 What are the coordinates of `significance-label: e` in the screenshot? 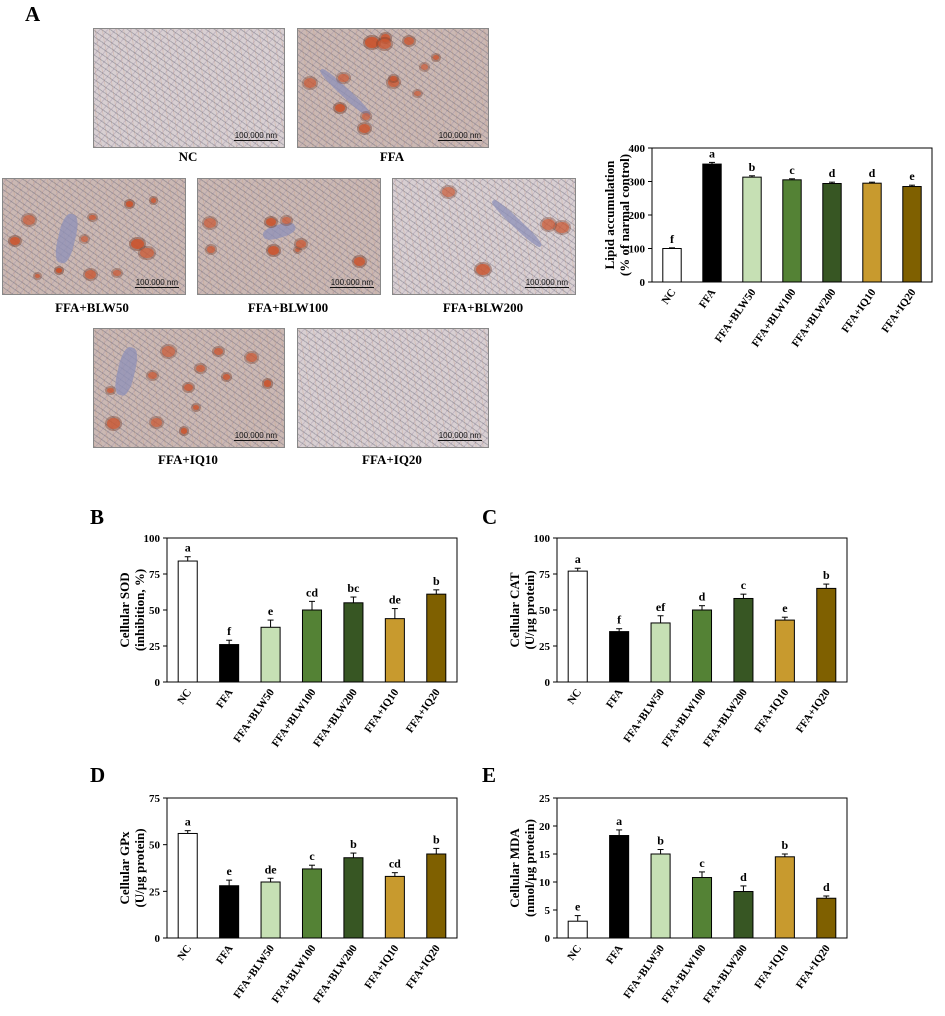 It's located at (785, 608).